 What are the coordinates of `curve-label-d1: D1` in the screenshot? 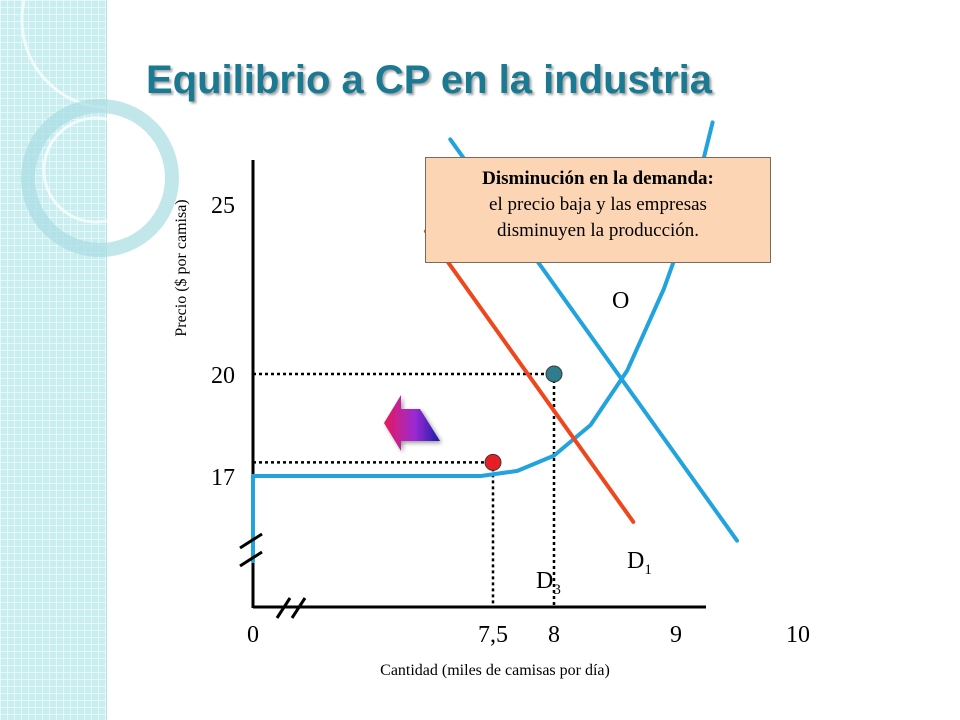 It's located at (639, 563).